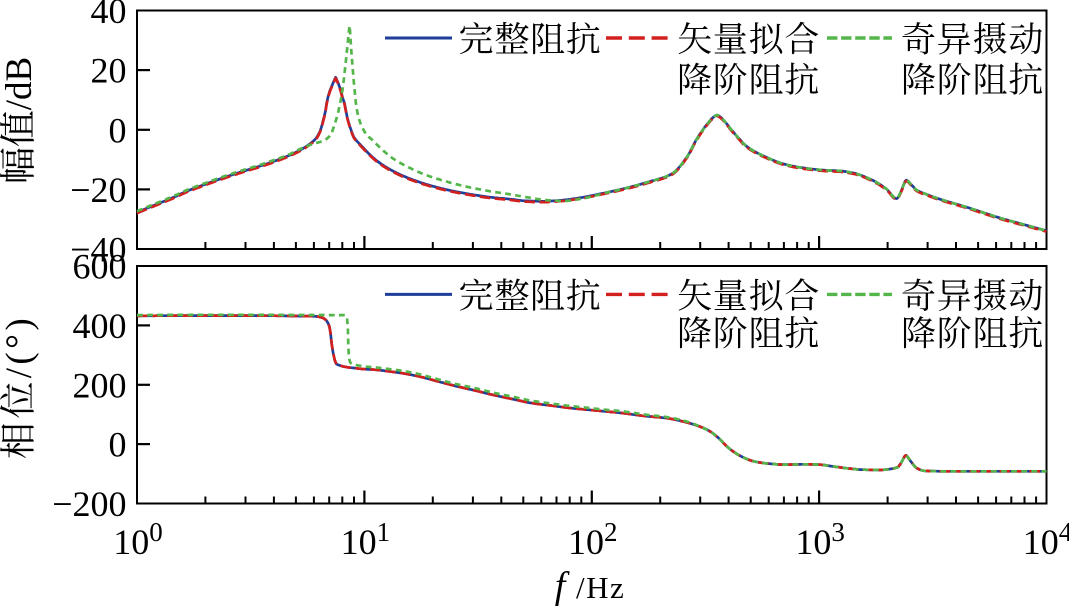  What do you see at coordinates (21, 387) in the screenshot?
I see `svg-text: 相位/(°)` at bounding box center [21, 387].